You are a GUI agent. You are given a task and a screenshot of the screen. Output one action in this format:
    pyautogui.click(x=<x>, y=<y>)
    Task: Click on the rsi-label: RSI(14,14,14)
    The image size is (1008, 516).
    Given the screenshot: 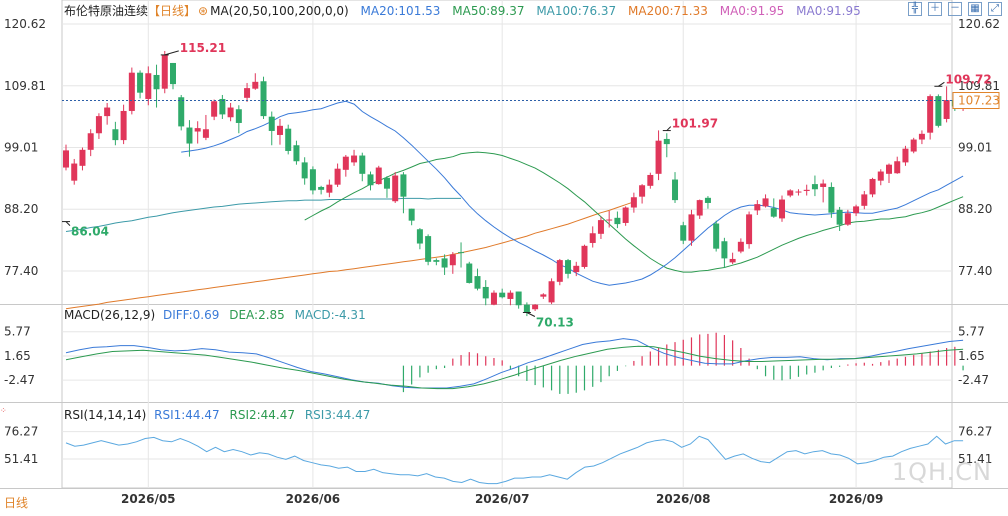 What is the action you would take?
    pyautogui.click(x=105, y=415)
    